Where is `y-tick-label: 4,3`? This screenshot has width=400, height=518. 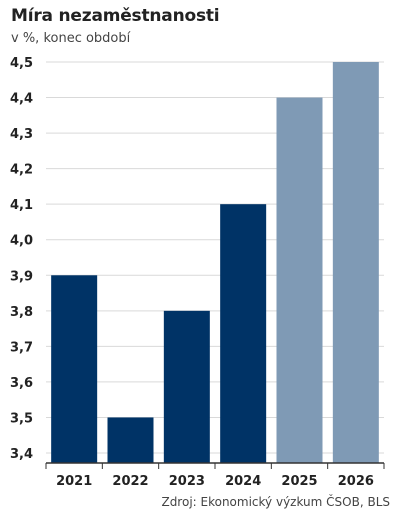 y-tick-label: 4,3 is located at coordinates (21, 134).